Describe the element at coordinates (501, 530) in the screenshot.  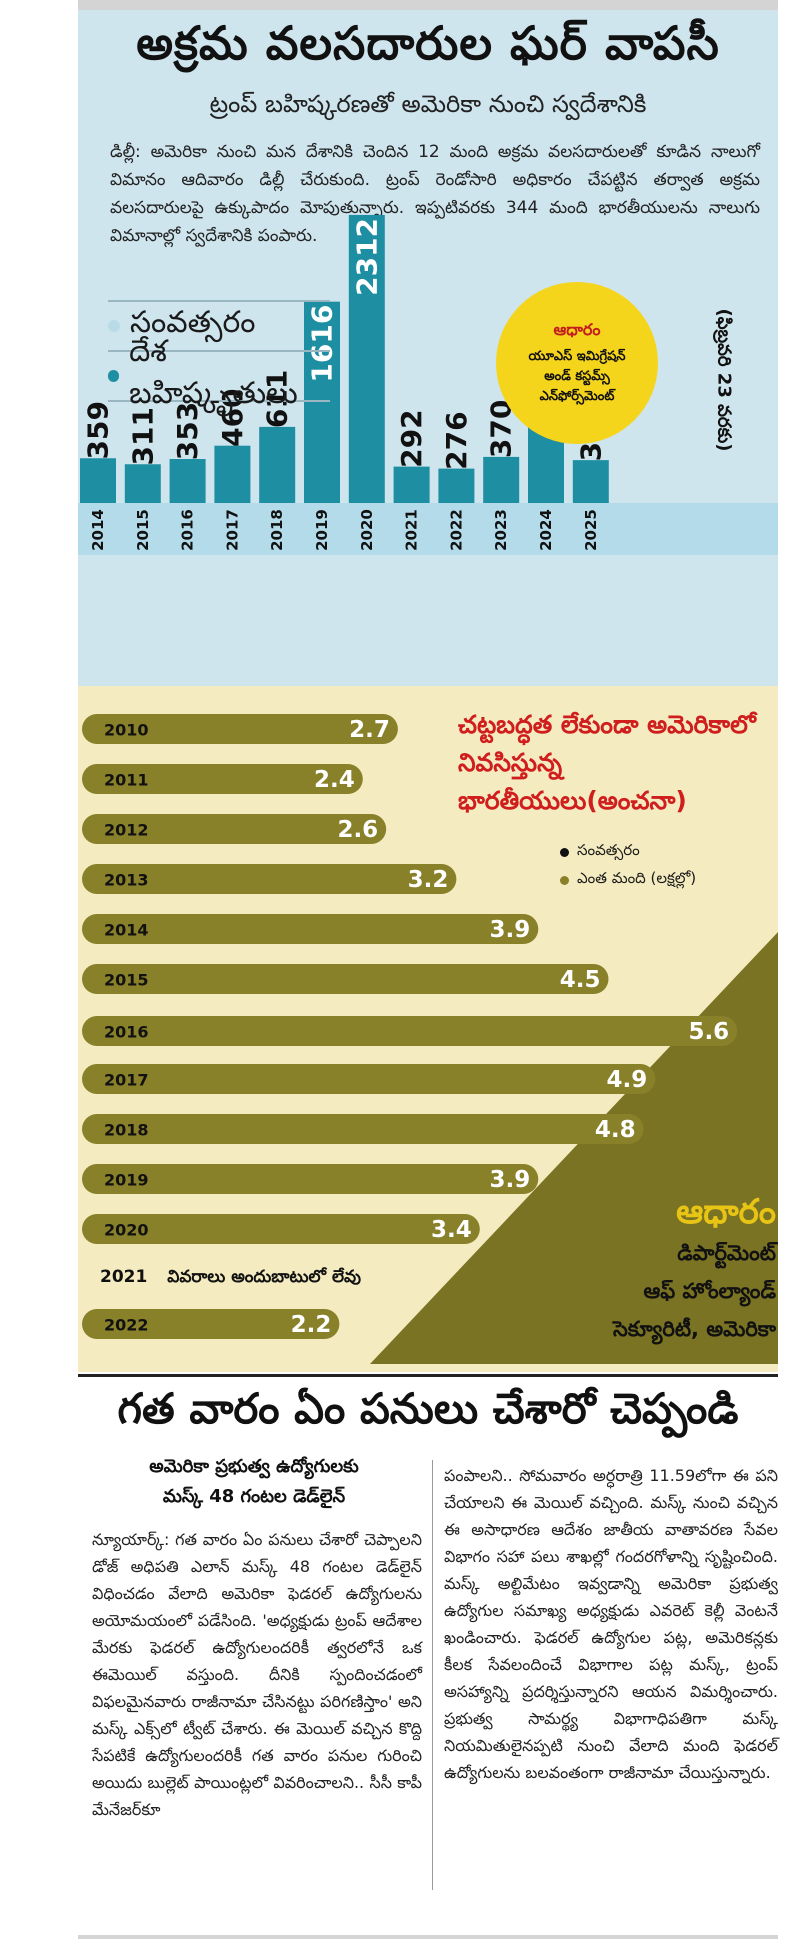
I see `year-tick-label: 2023` at that location.